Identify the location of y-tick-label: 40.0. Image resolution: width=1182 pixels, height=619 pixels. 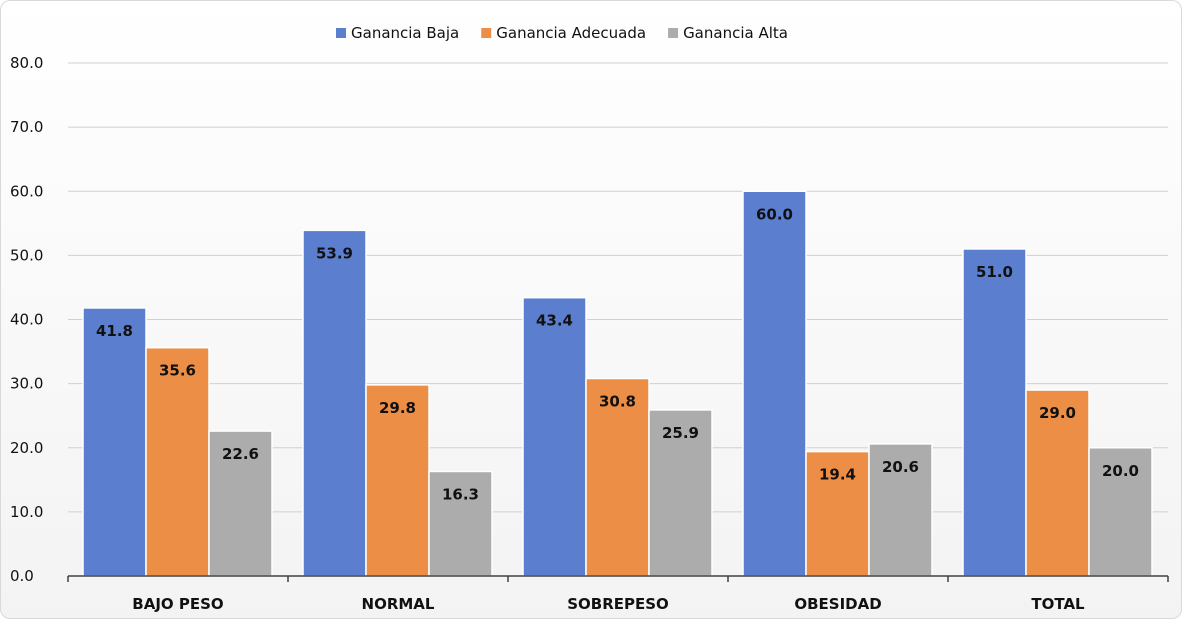
(26, 320).